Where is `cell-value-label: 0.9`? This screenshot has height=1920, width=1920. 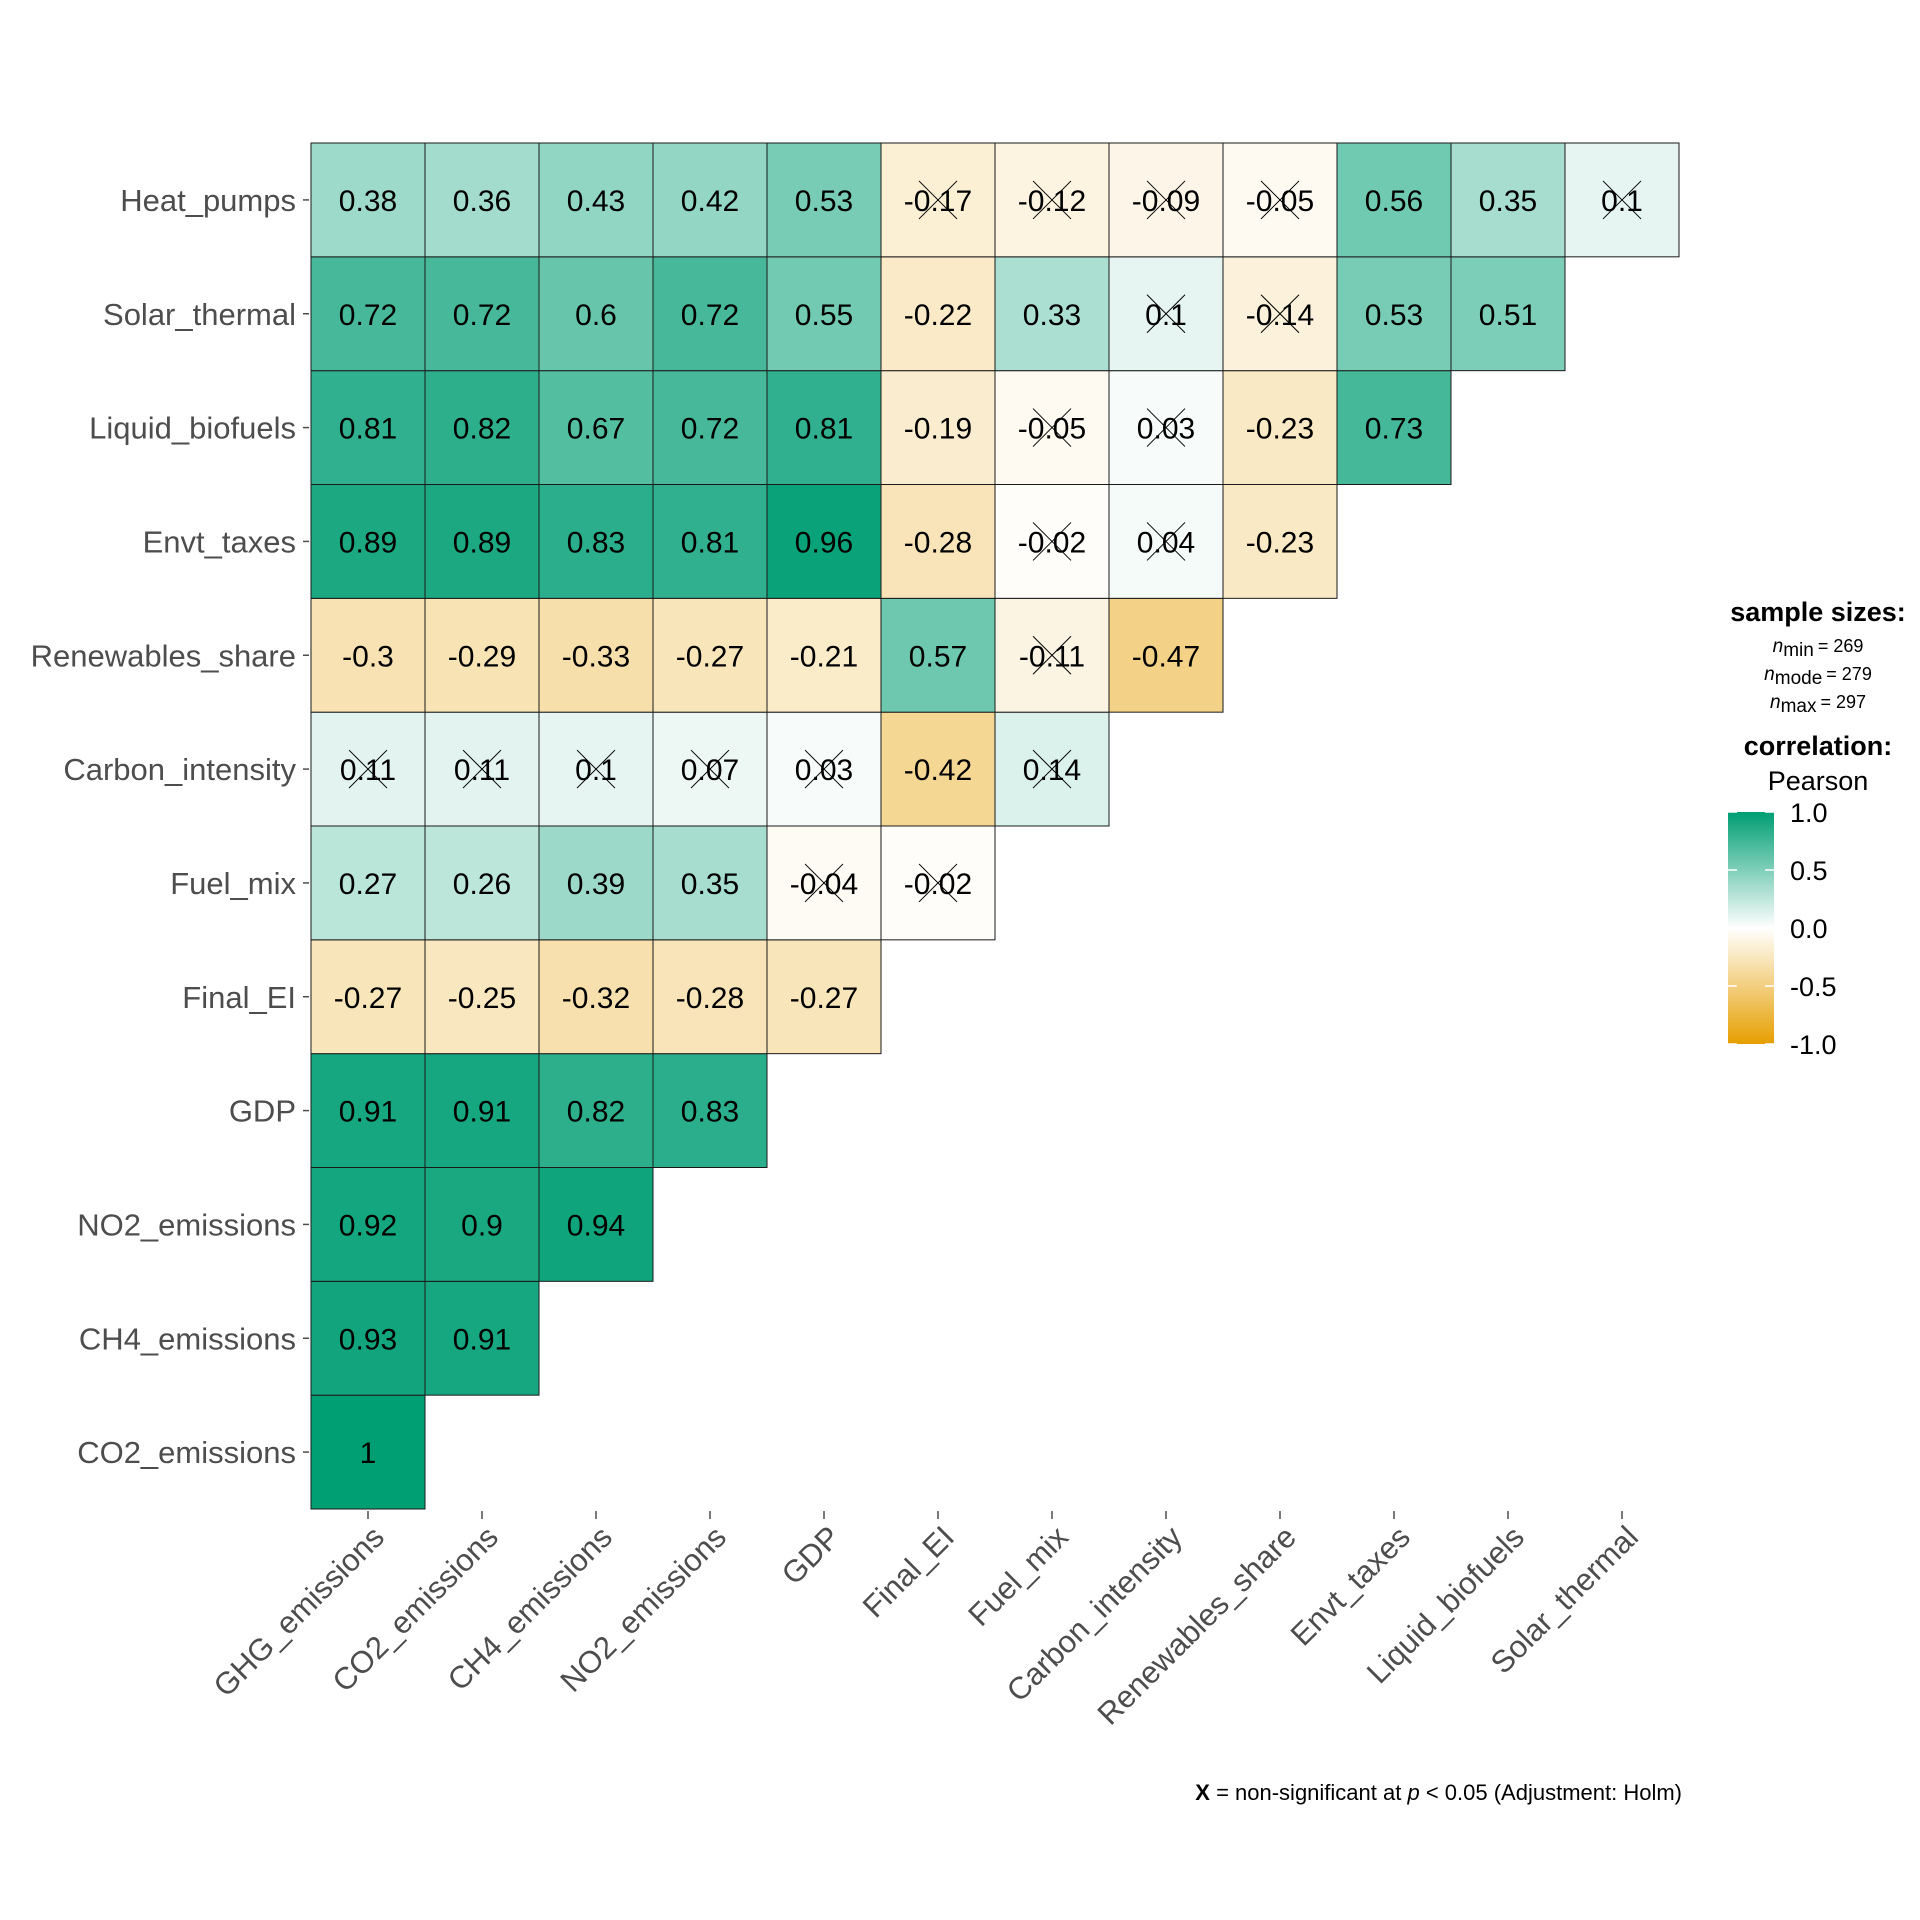
cell-value-label: 0.9 is located at coordinates (482, 1225).